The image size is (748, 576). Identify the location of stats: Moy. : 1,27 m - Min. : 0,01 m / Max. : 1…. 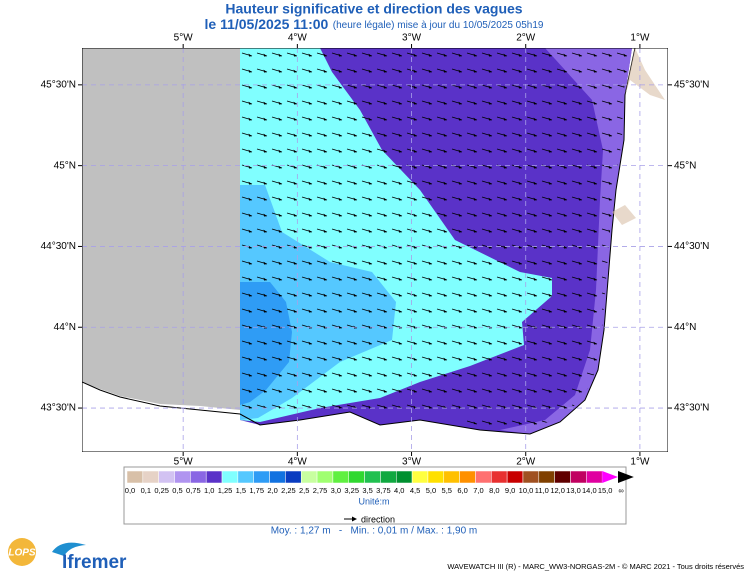
(374, 531).